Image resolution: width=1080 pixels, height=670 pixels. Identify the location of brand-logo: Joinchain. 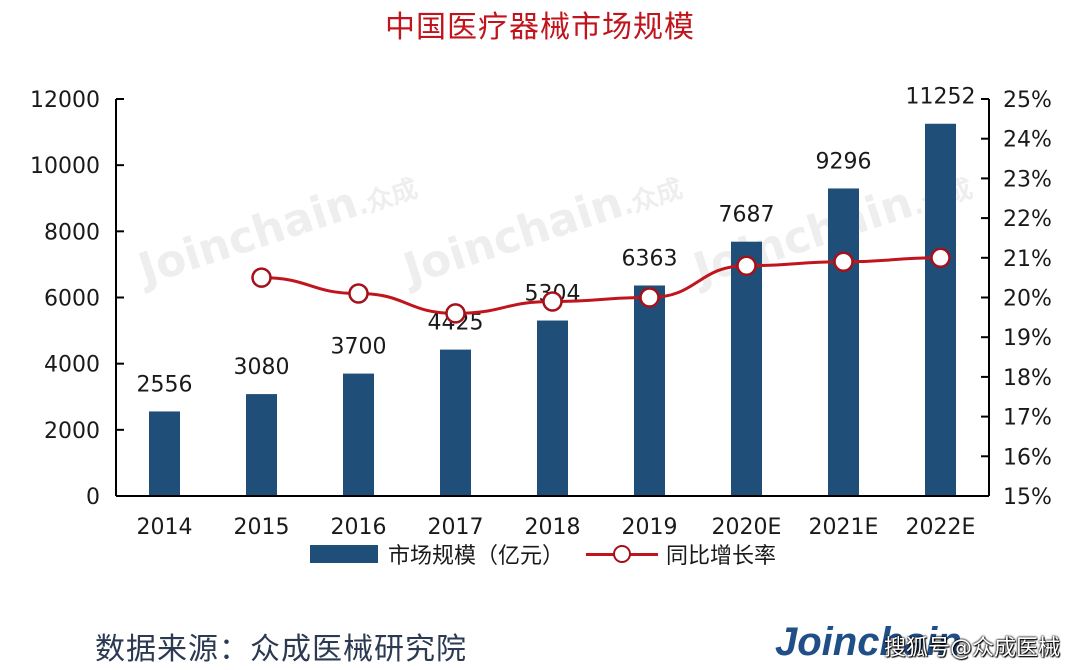
(868, 642).